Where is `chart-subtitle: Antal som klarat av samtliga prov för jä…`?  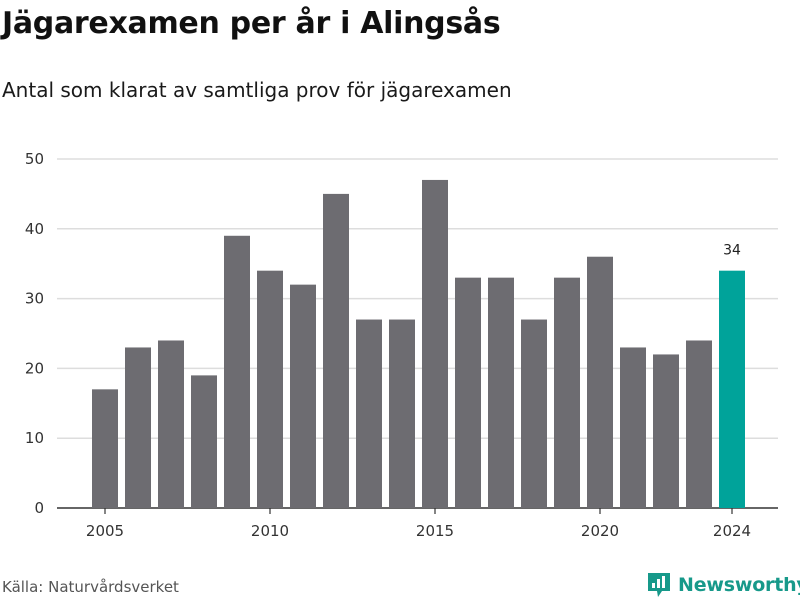 chart-subtitle: Antal som klarat av samtliga prov för jä… is located at coordinates (257, 90).